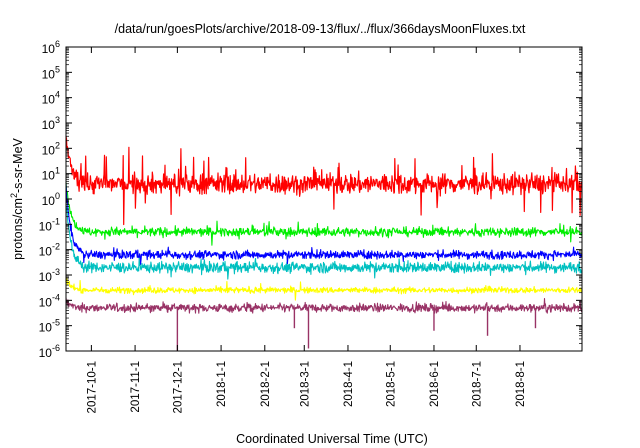 This screenshot has width=640, height=448. I want to click on y-tick-label: 10¹, so click(51, 174).